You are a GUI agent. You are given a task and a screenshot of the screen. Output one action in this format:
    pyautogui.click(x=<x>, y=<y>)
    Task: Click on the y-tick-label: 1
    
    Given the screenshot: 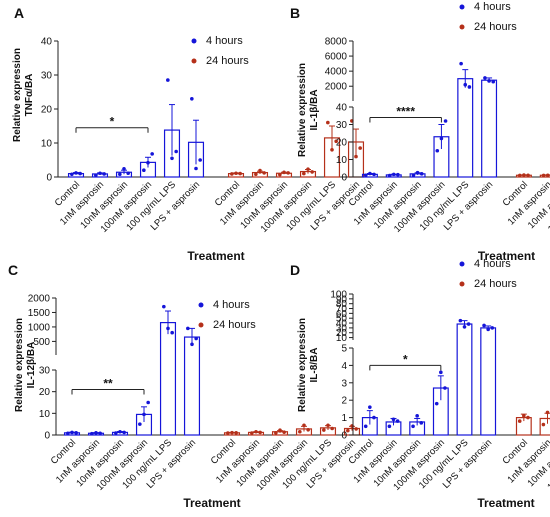 What is the action you would take?
    pyautogui.click(x=344, y=418)
    